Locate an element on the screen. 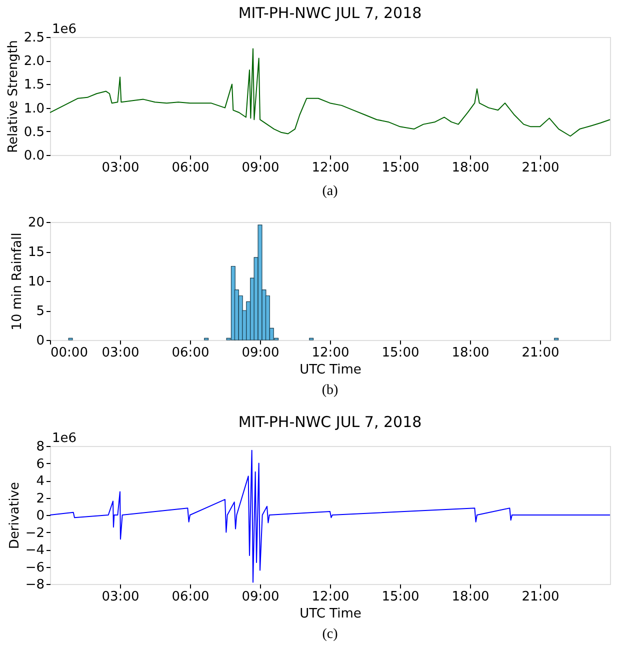  y-tick-label: −4 is located at coordinates (34, 550).